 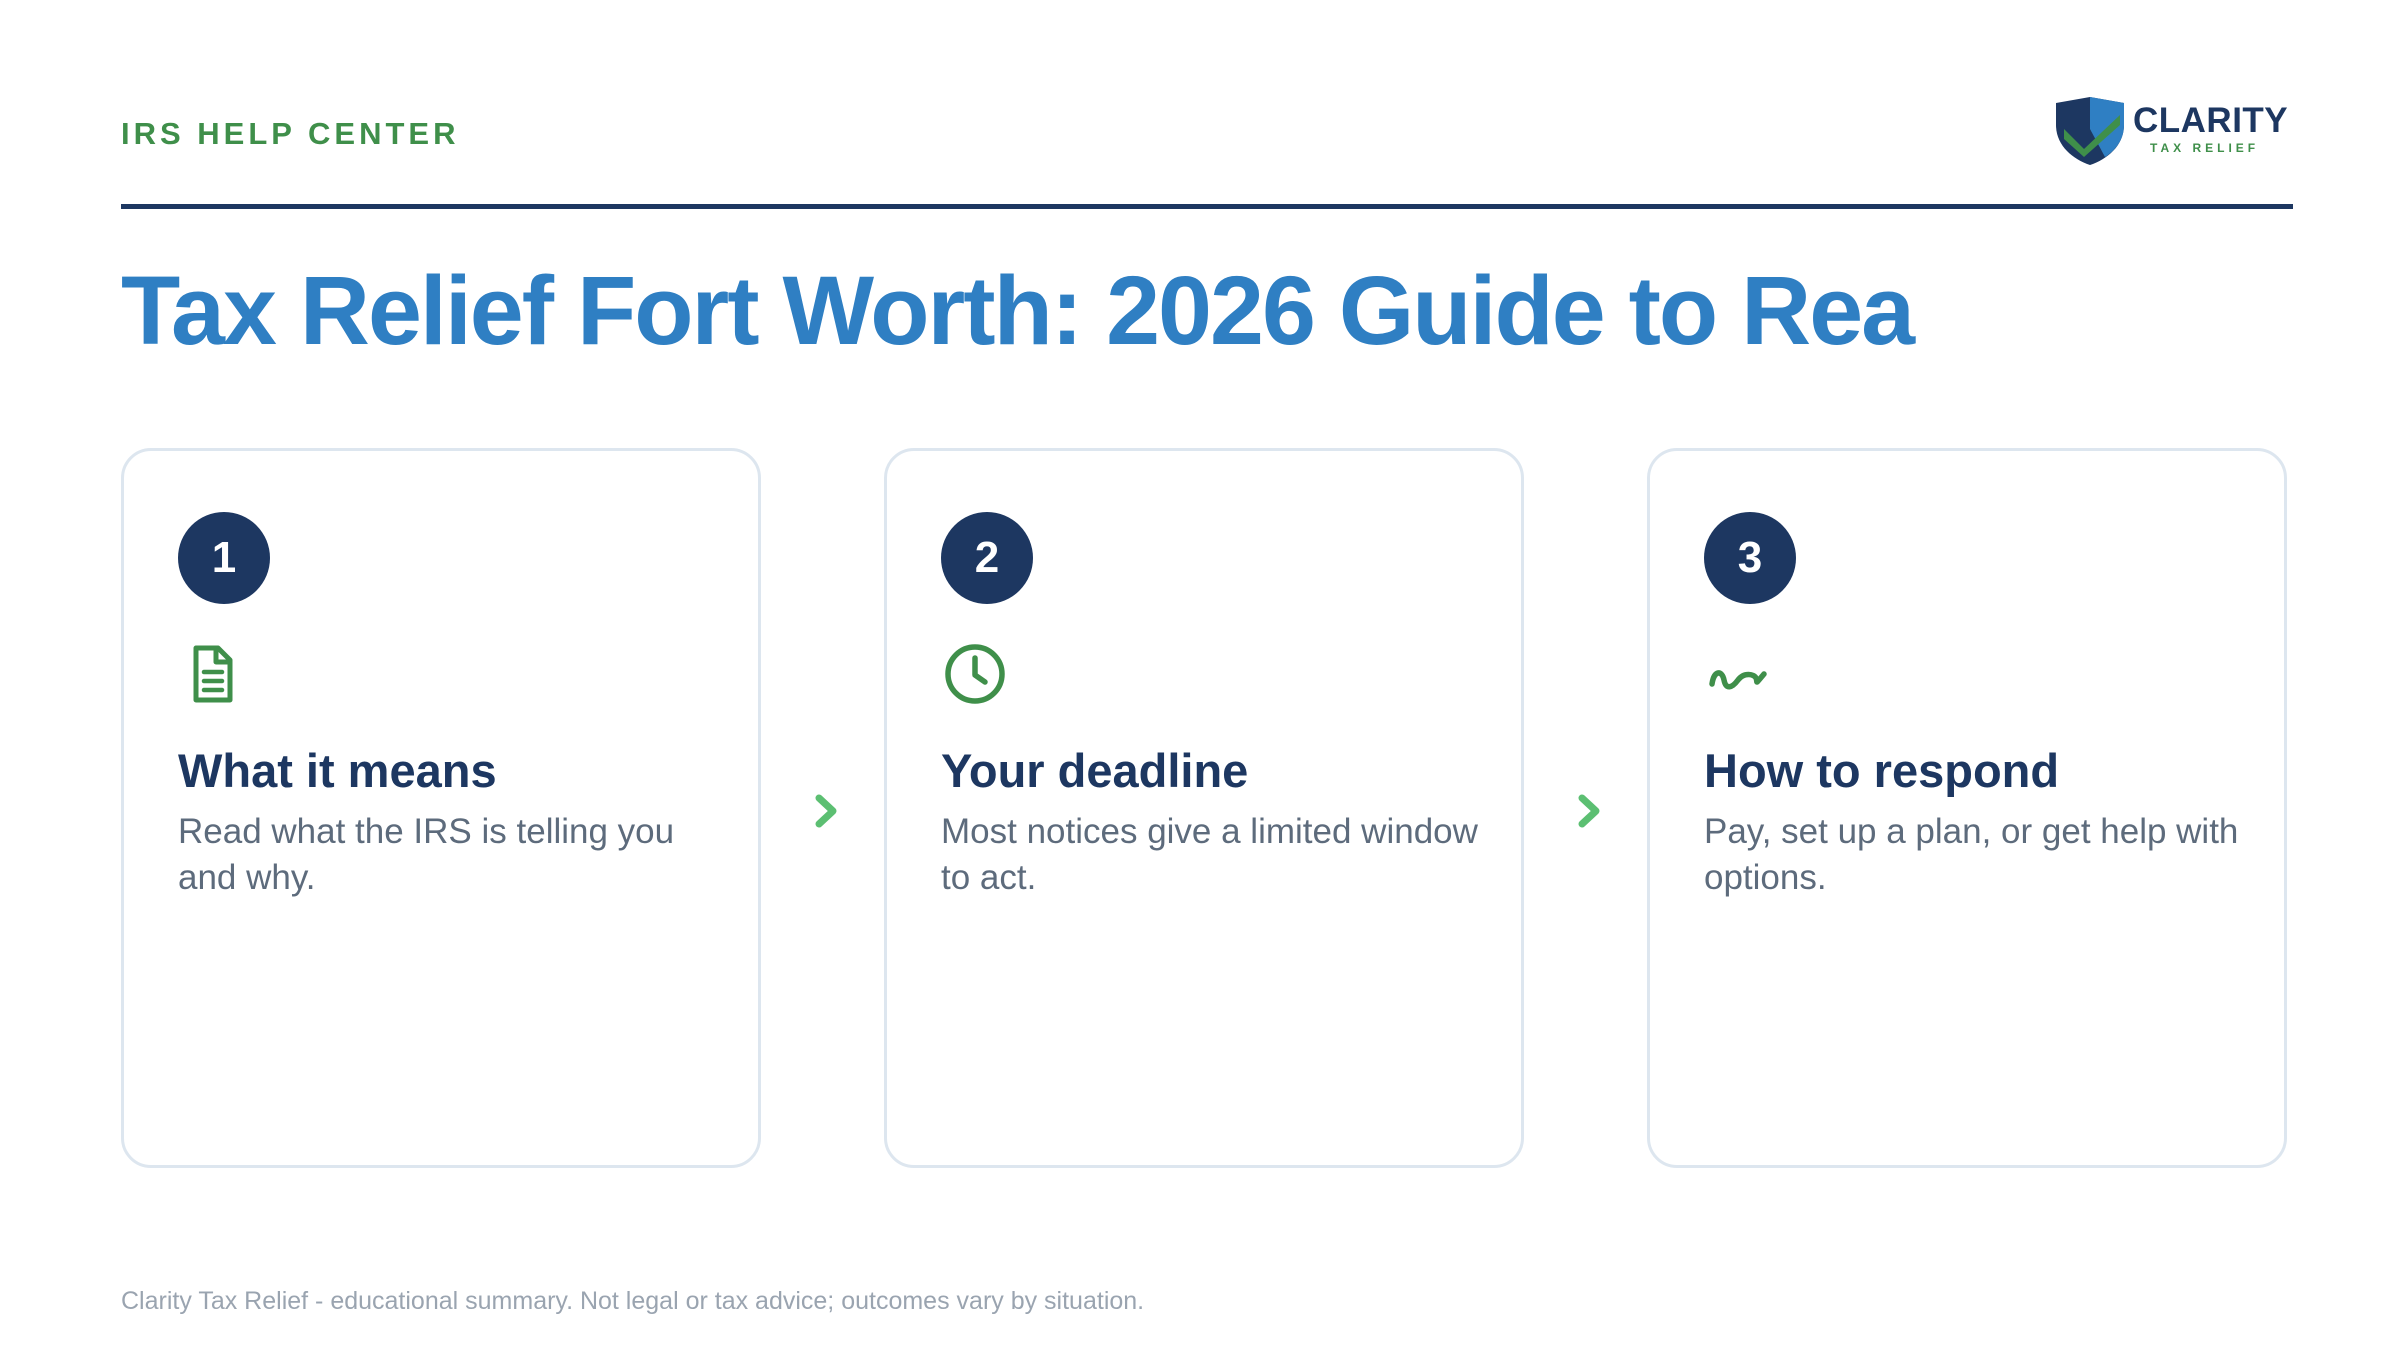 I want to click on step-number-badge: 3, so click(x=1750, y=558).